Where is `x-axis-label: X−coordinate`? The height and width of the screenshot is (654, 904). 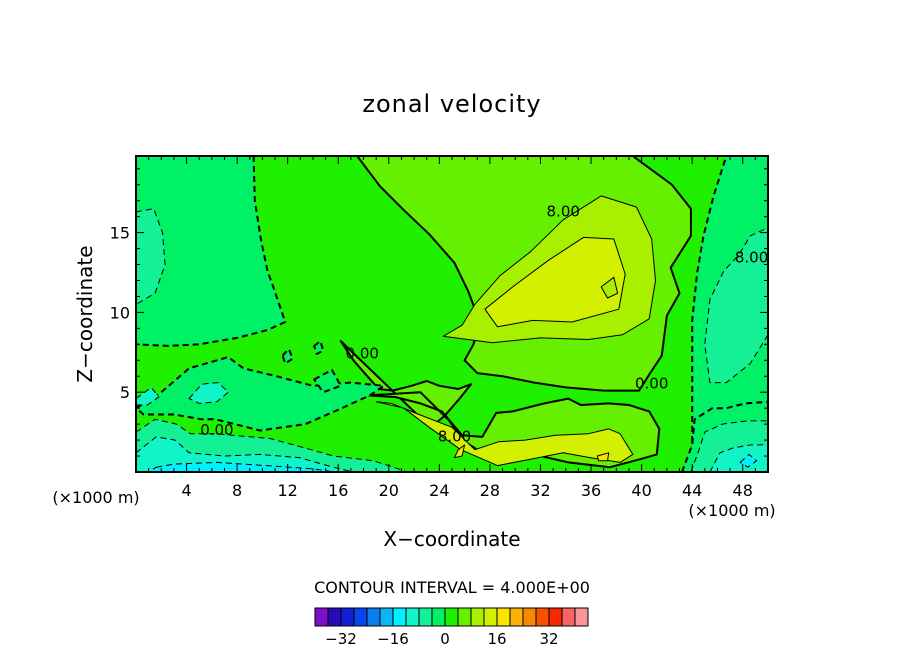 x-axis-label: X−coordinate is located at coordinates (451, 539).